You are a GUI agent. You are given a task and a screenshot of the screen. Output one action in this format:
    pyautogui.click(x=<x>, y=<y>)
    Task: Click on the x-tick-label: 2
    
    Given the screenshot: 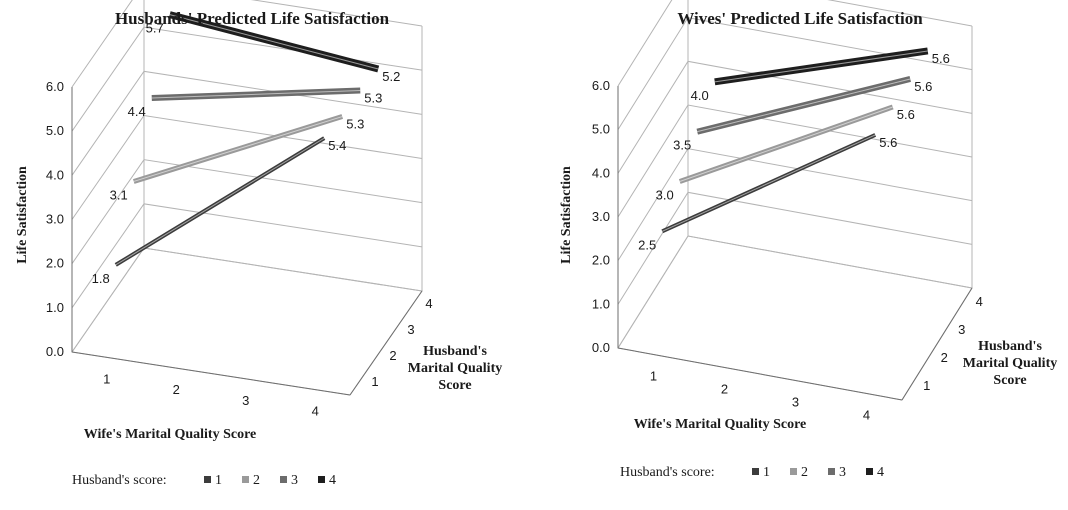 What is the action you would take?
    pyautogui.click(x=724, y=389)
    